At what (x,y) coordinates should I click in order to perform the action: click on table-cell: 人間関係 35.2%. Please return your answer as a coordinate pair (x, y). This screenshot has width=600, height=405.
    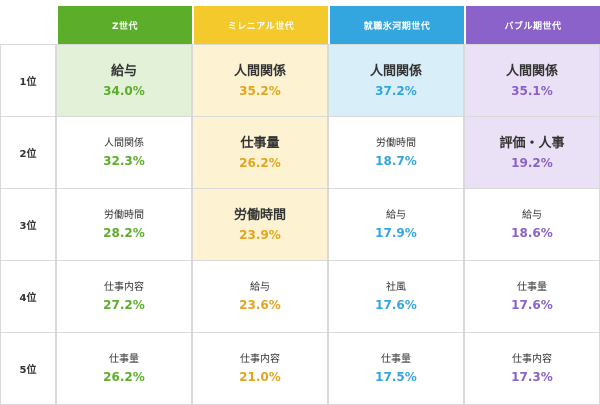
    Looking at the image, I should click on (260, 80).